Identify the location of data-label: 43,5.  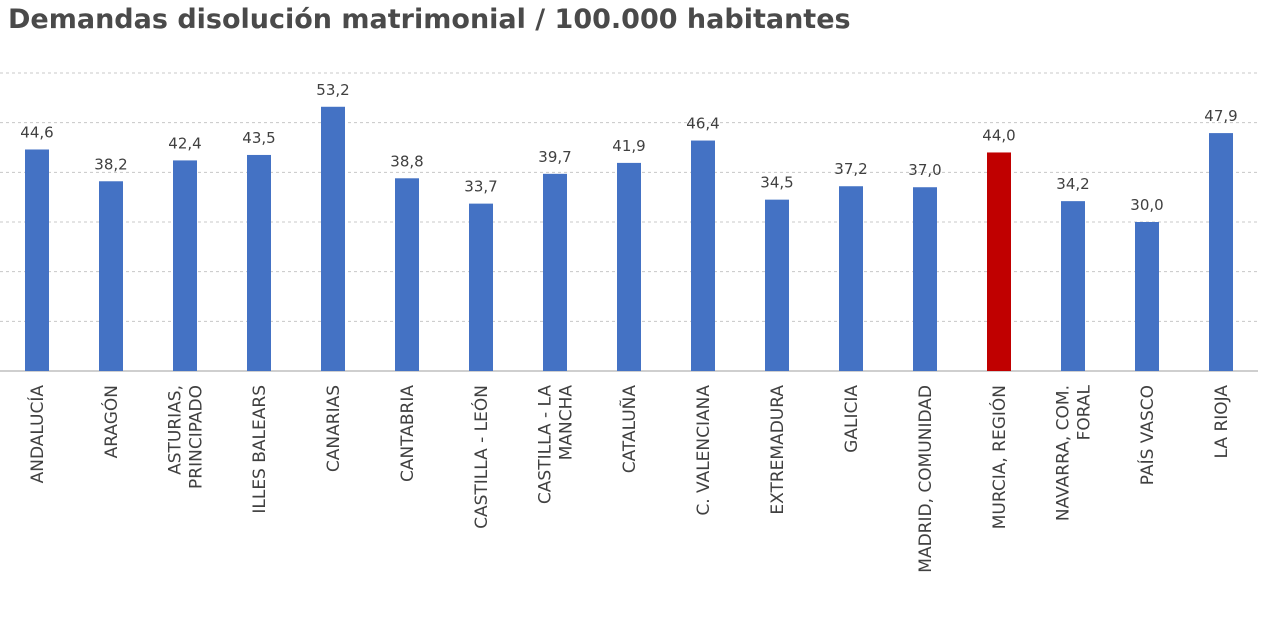
(258, 138).